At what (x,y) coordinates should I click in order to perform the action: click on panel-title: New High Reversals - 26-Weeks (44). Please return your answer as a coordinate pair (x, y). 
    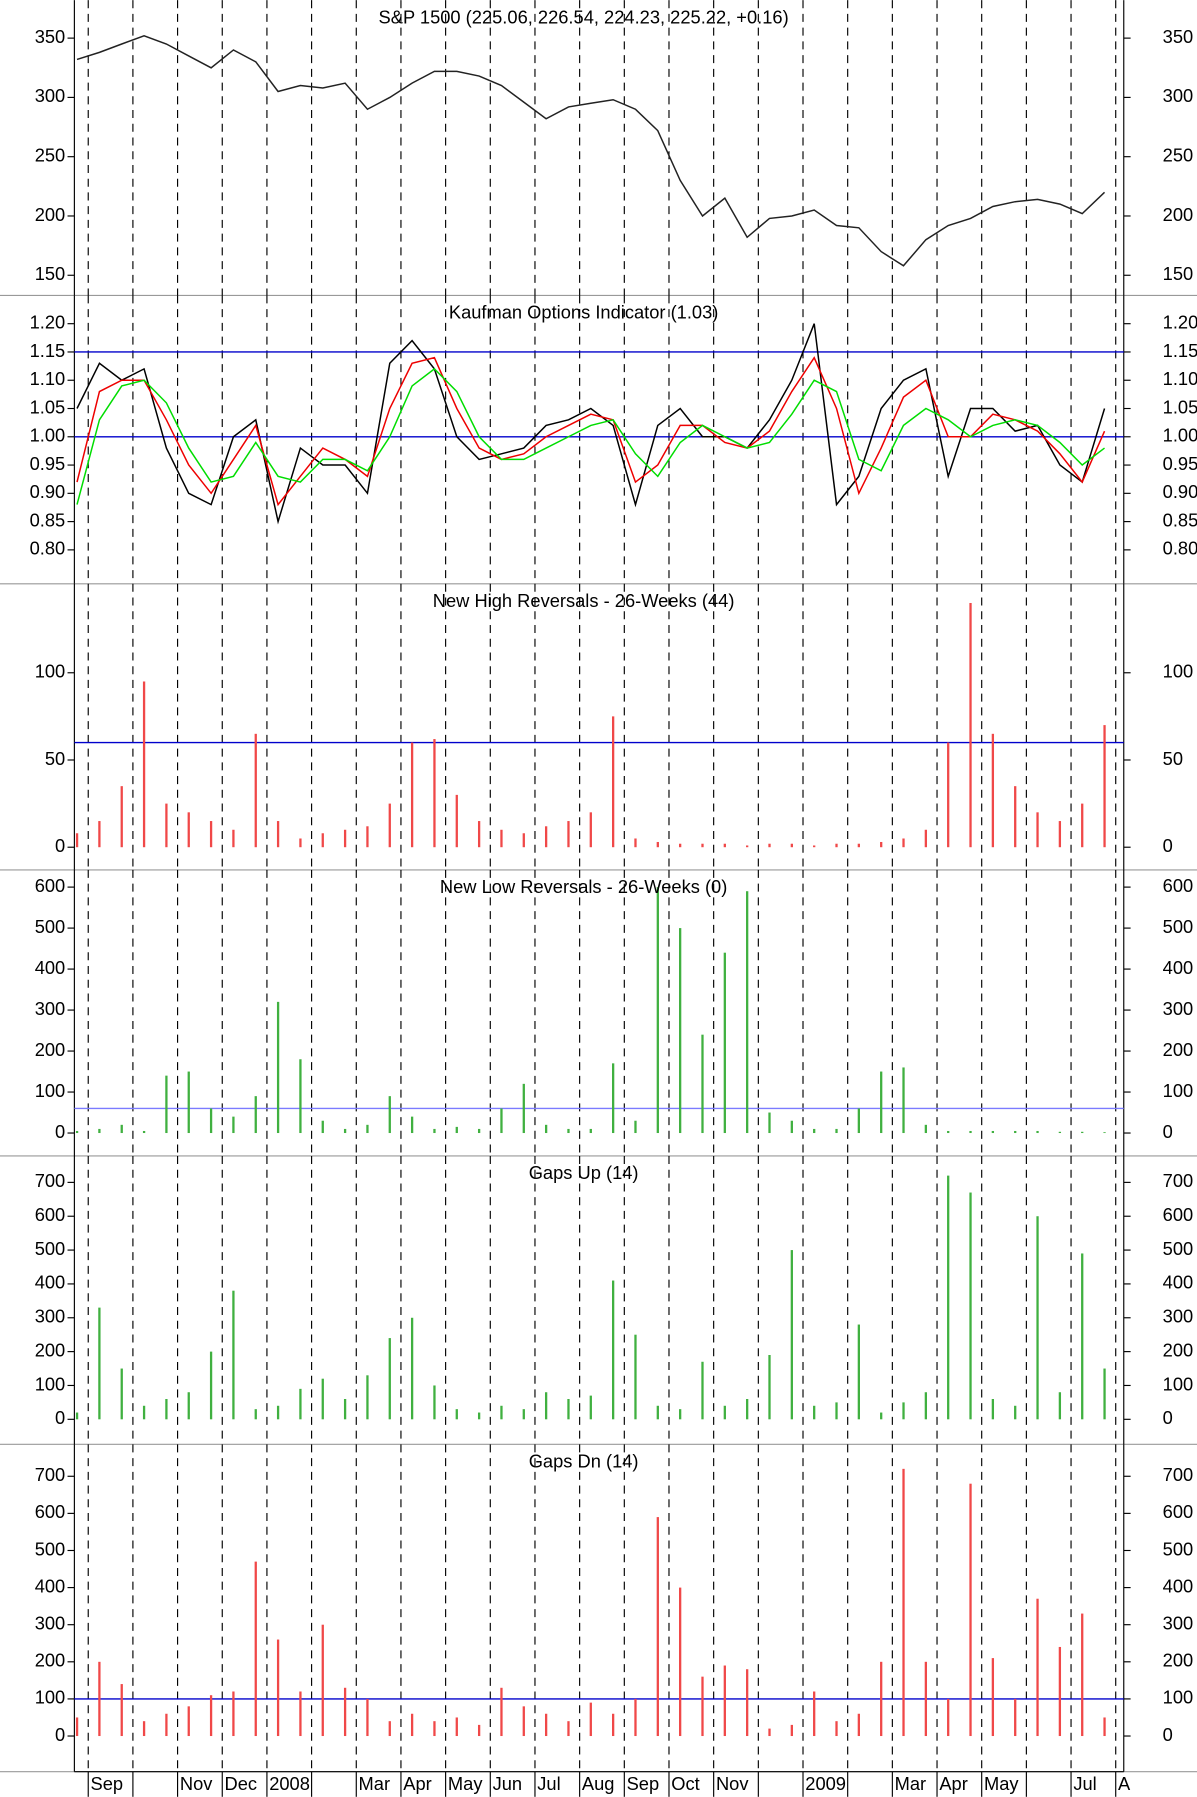
    Looking at the image, I should click on (584, 600).